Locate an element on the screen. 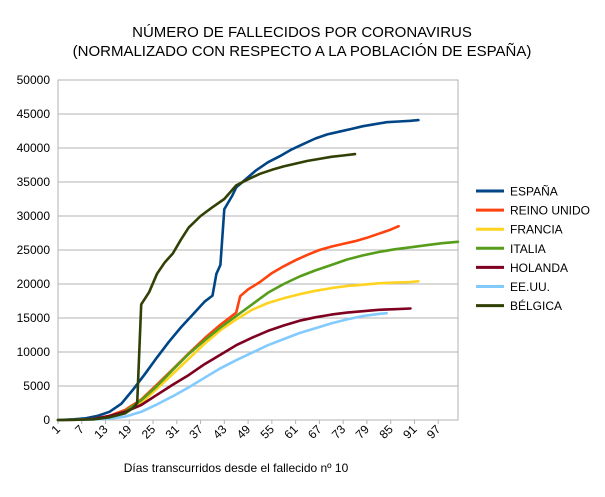 Image resolution: width=605 pixels, height=497 pixels. legend-label: FRANCIA is located at coordinates (536, 230).